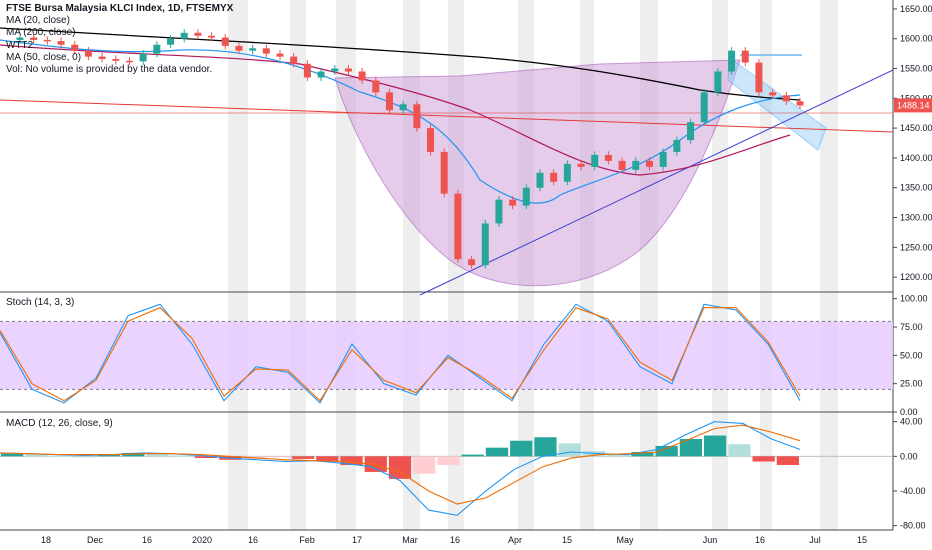 The image size is (932, 550). Describe the element at coordinates (911, 355) in the screenshot. I see `axis-tick-label: 50.00` at that location.